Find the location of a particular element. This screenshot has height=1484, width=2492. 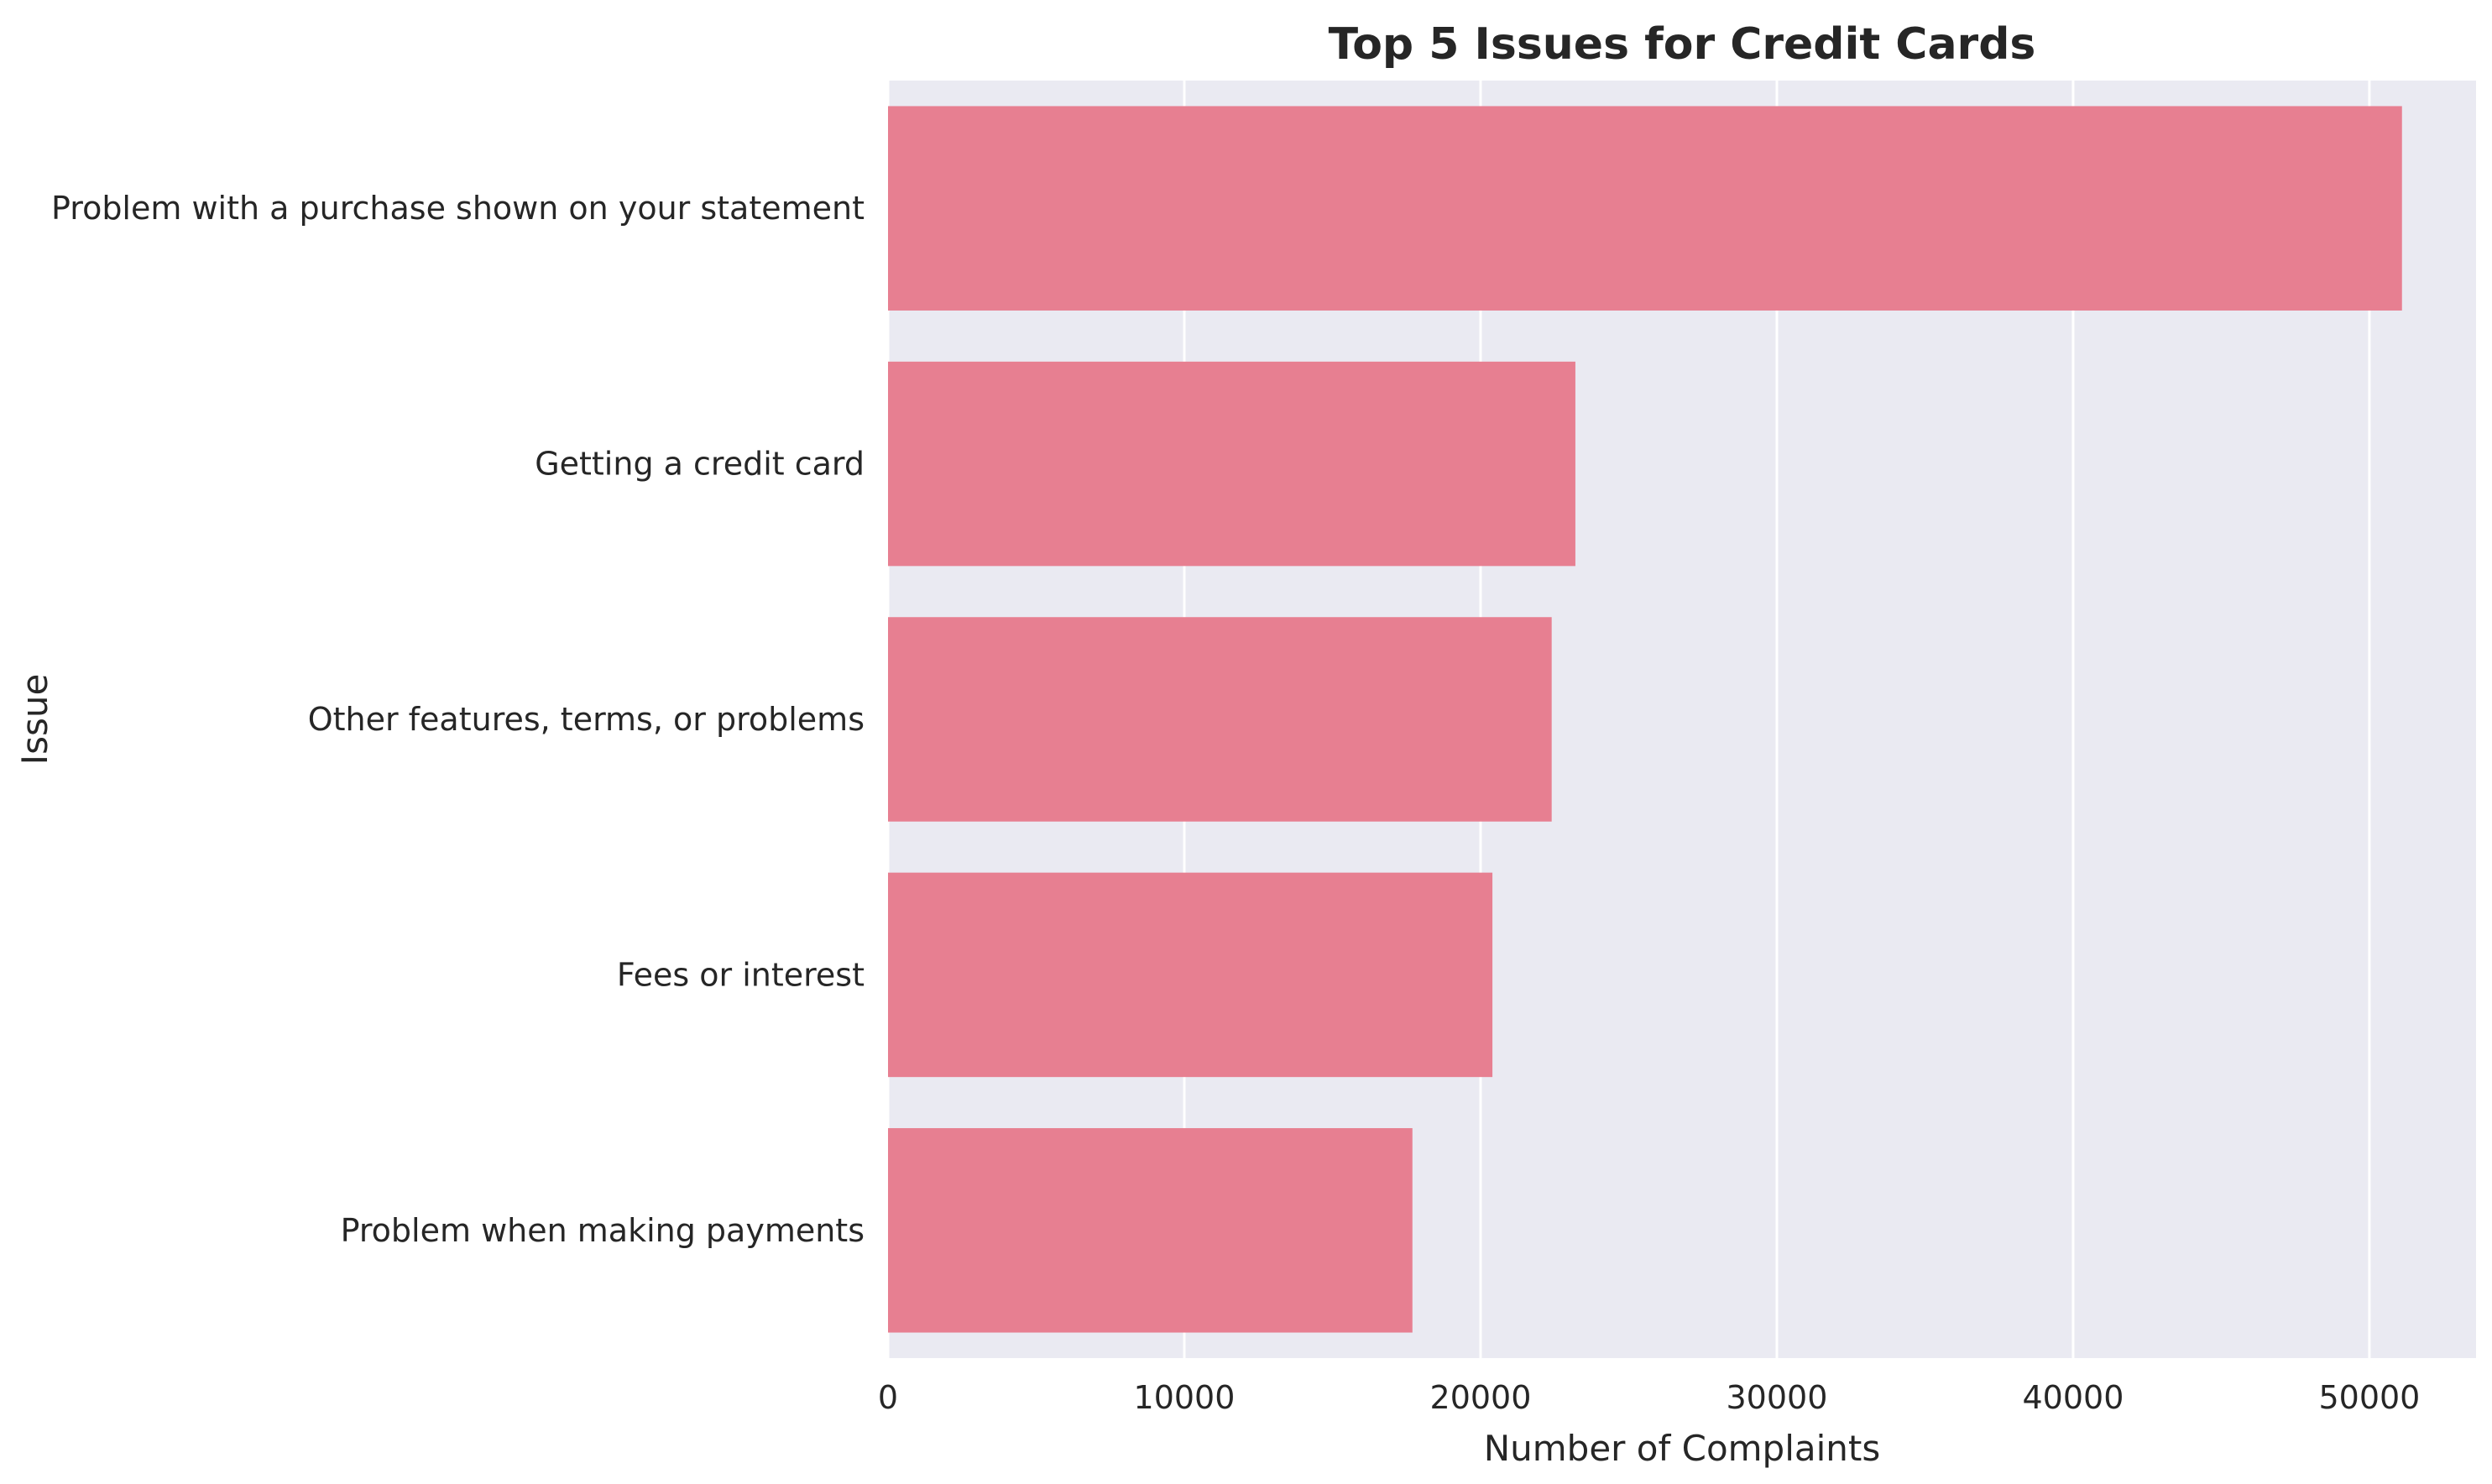

x-tick-label: 10000 is located at coordinates (1185, 1397).